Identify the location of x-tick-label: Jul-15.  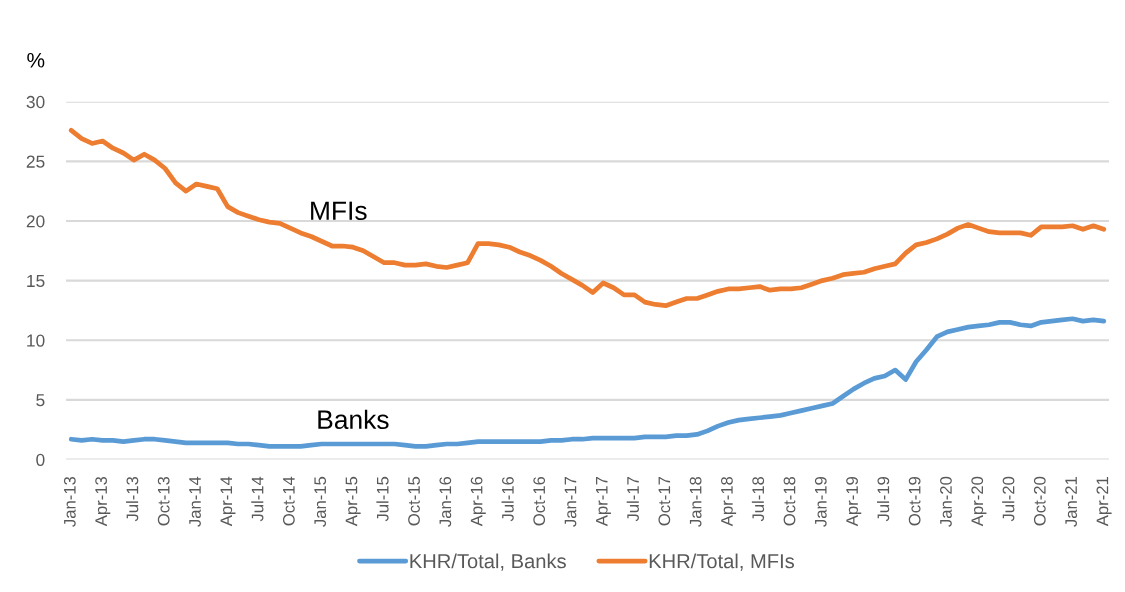
(382, 499).